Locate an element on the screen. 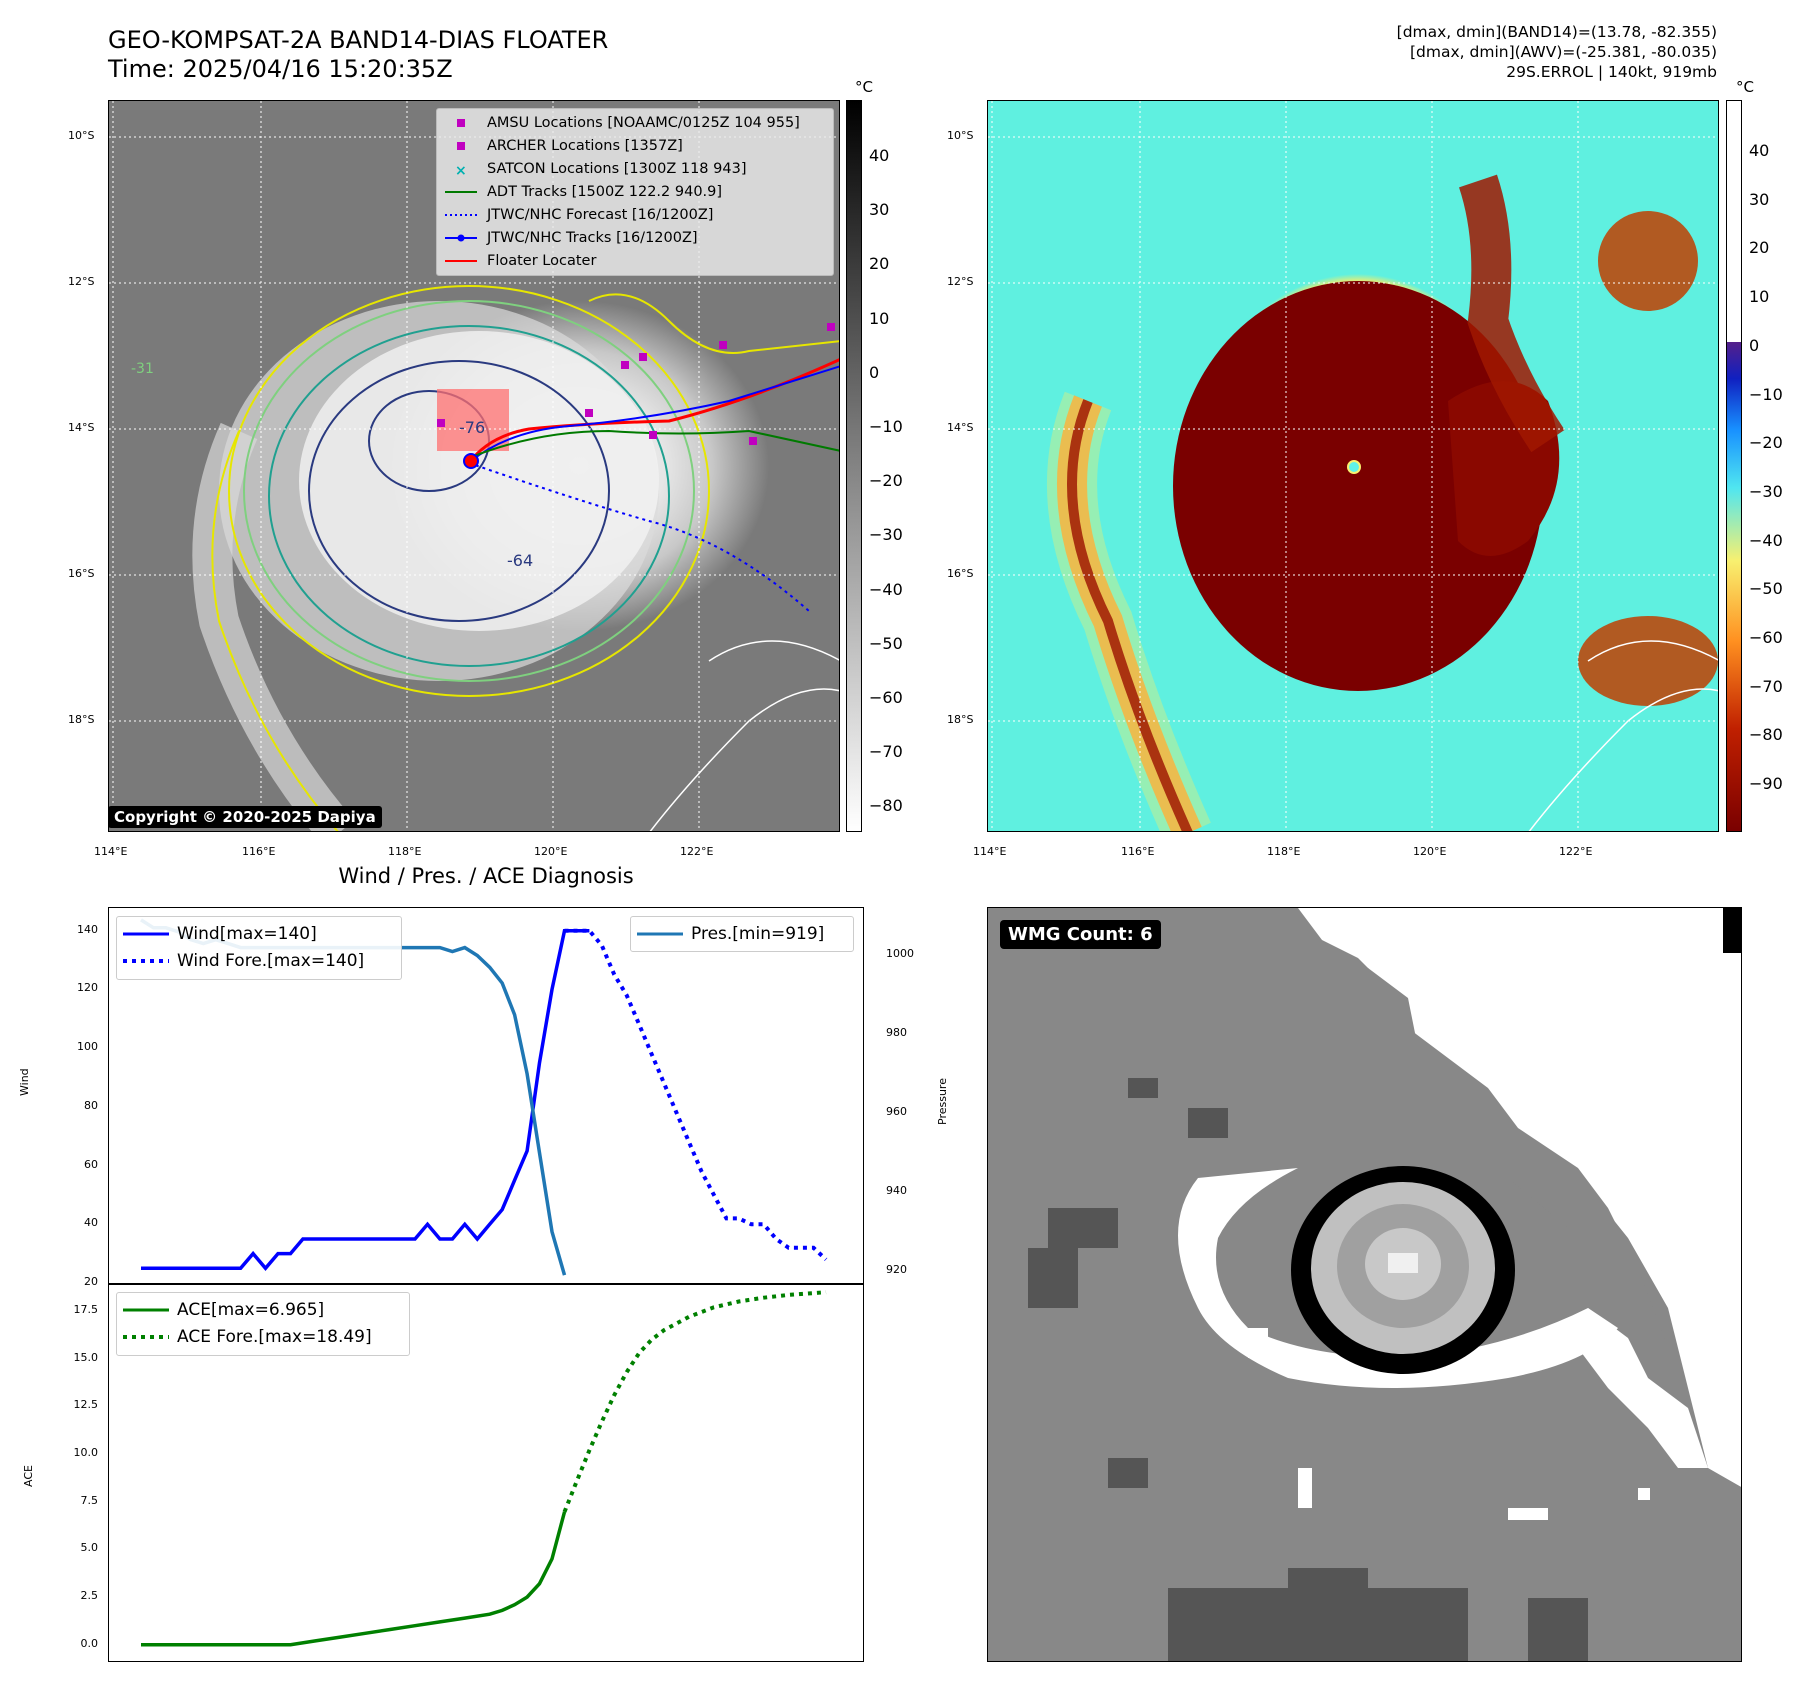 Image resolution: width=1801 pixels, height=1690 pixels. awv-lat-10s: 10°S is located at coordinates (960, 135).